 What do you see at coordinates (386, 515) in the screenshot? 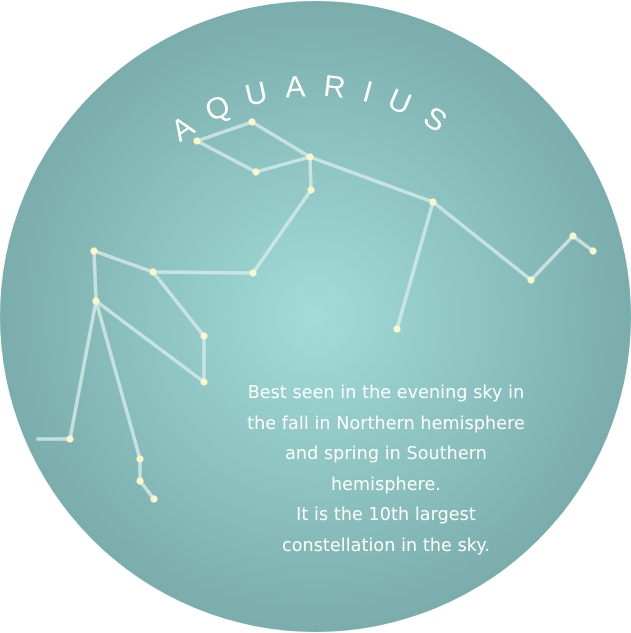
I see `caption-line-5: It is the 10th largest` at bounding box center [386, 515].